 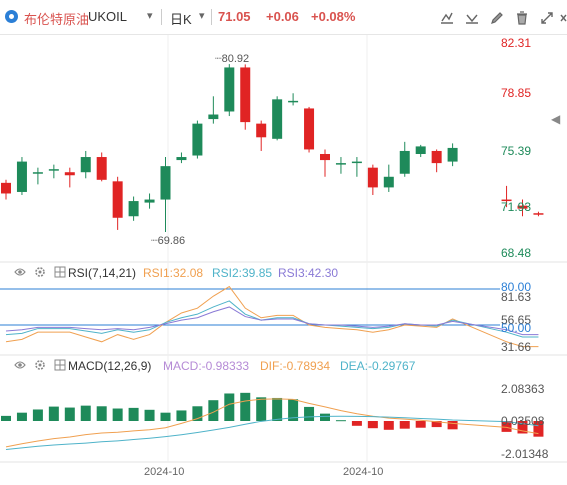 I want to click on rsi-label: RSI(7,14,21), so click(x=102, y=273).